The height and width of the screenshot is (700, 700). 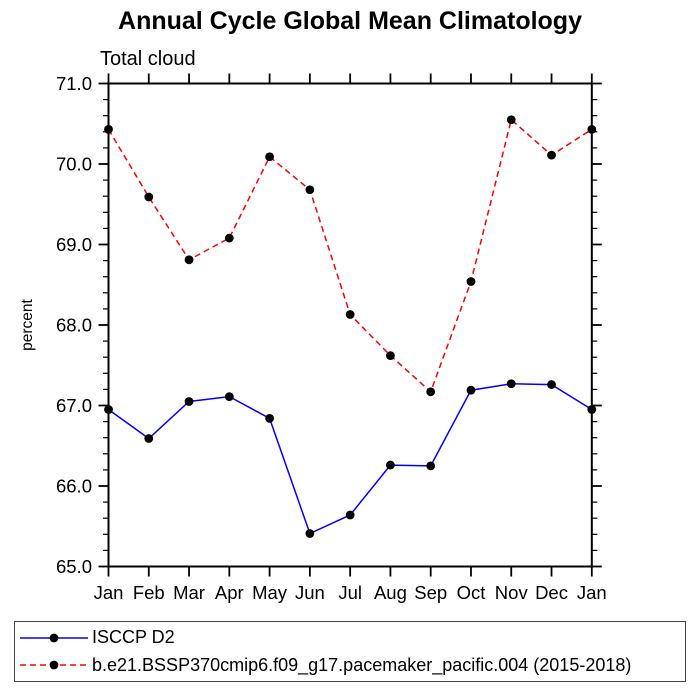 I want to click on x-tick-label: Sep, so click(x=430, y=592).